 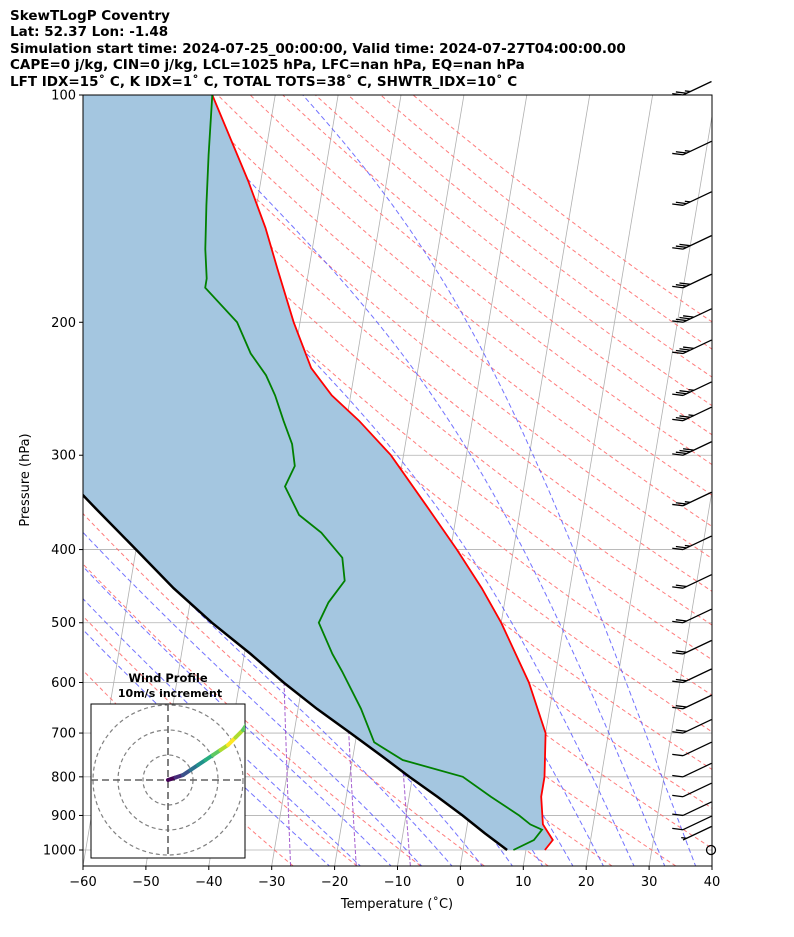 What do you see at coordinates (63, 323) in the screenshot?
I see `y-tick-label: 200` at bounding box center [63, 323].